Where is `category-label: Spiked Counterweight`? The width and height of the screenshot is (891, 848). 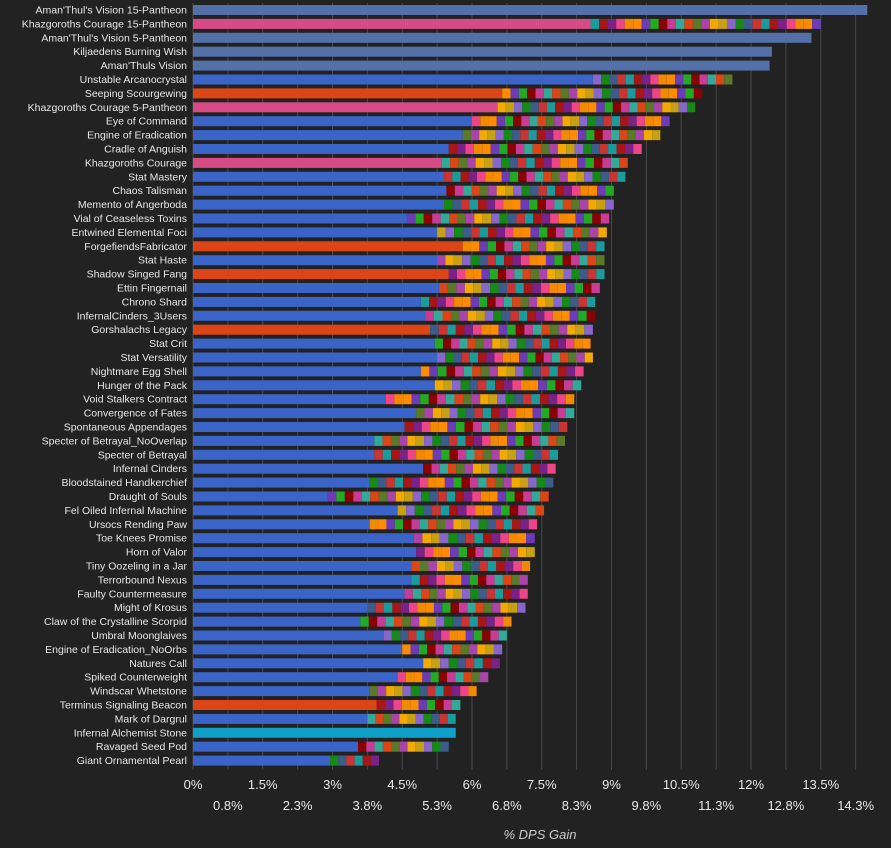 category-label: Spiked Counterweight is located at coordinates (135, 678).